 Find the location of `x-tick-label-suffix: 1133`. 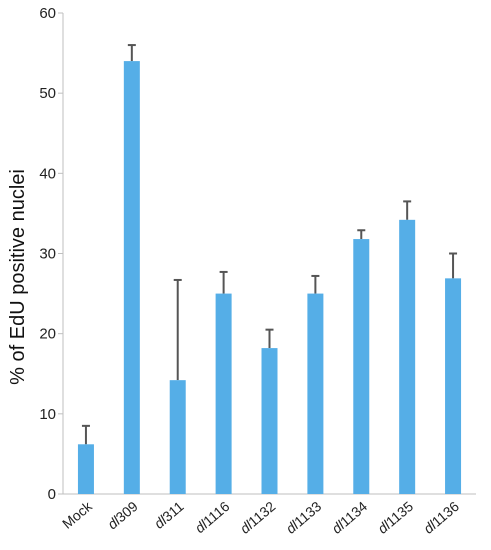

x-tick-label-suffix: 1133 is located at coordinates (308, 514).